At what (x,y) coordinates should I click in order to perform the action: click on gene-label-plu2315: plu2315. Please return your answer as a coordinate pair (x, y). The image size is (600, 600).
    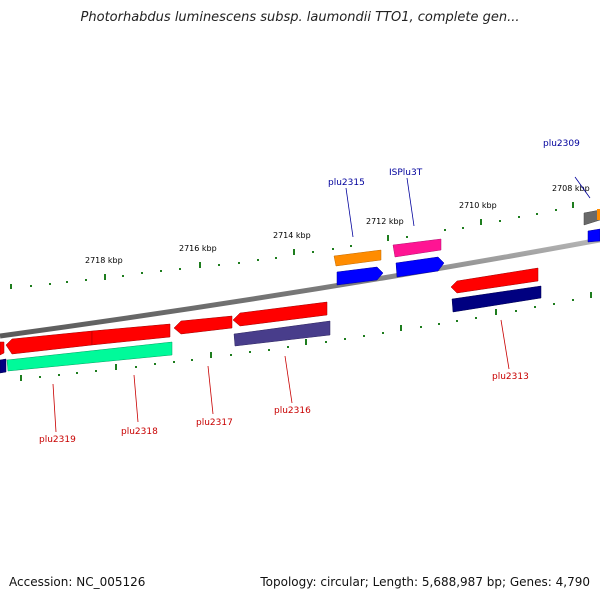
    Looking at the image, I should click on (346, 183).